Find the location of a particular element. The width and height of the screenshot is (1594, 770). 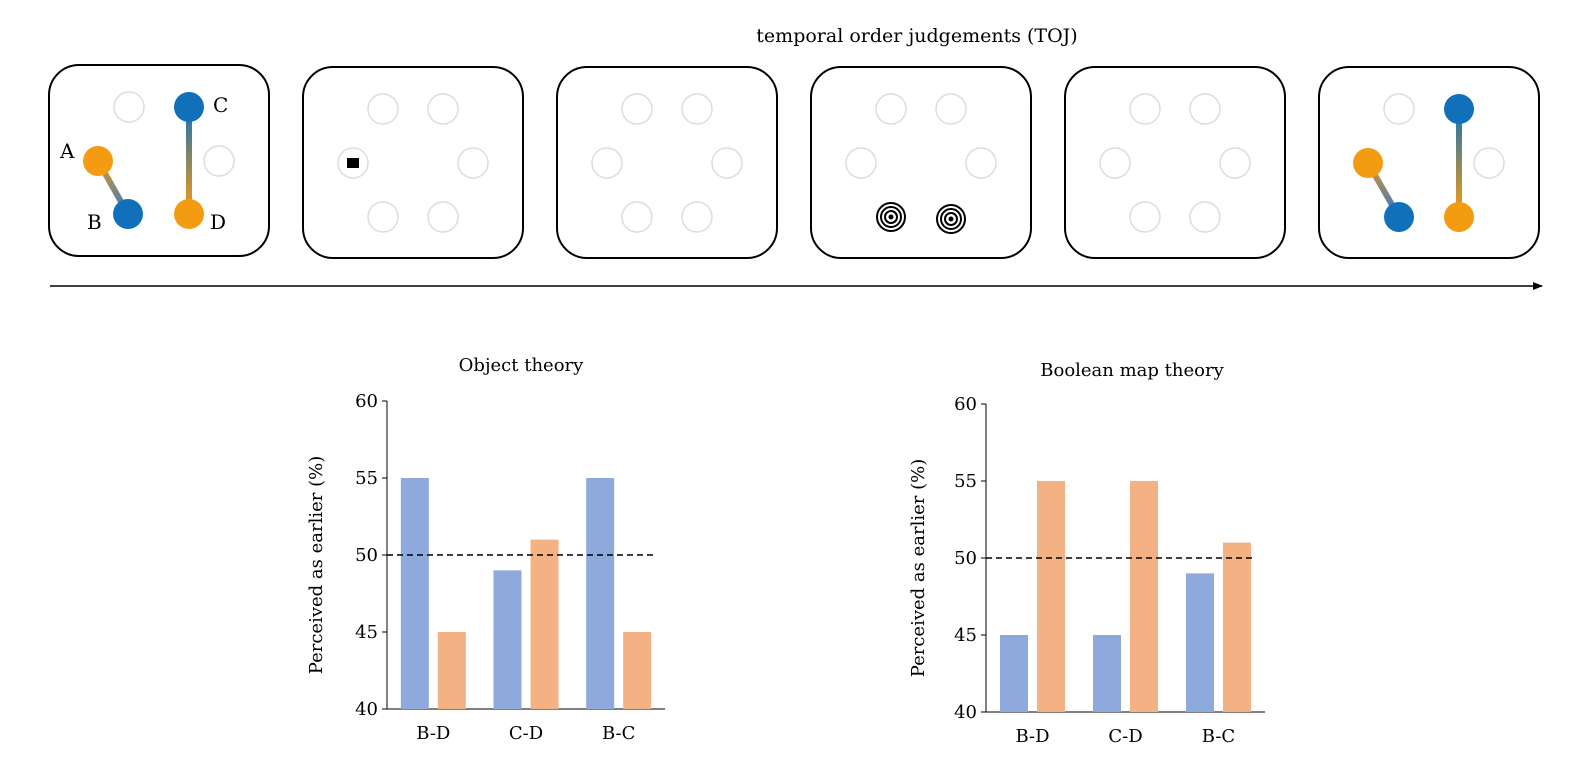

label-c: C is located at coordinates (220, 105).